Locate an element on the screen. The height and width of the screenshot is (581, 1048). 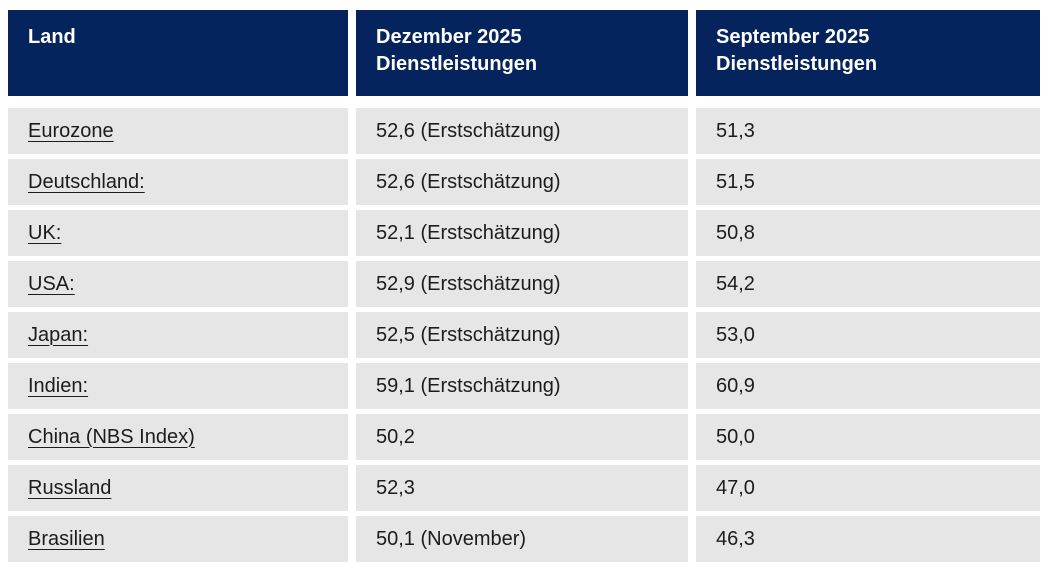
september-value-cell: 60,9 is located at coordinates (868, 386).